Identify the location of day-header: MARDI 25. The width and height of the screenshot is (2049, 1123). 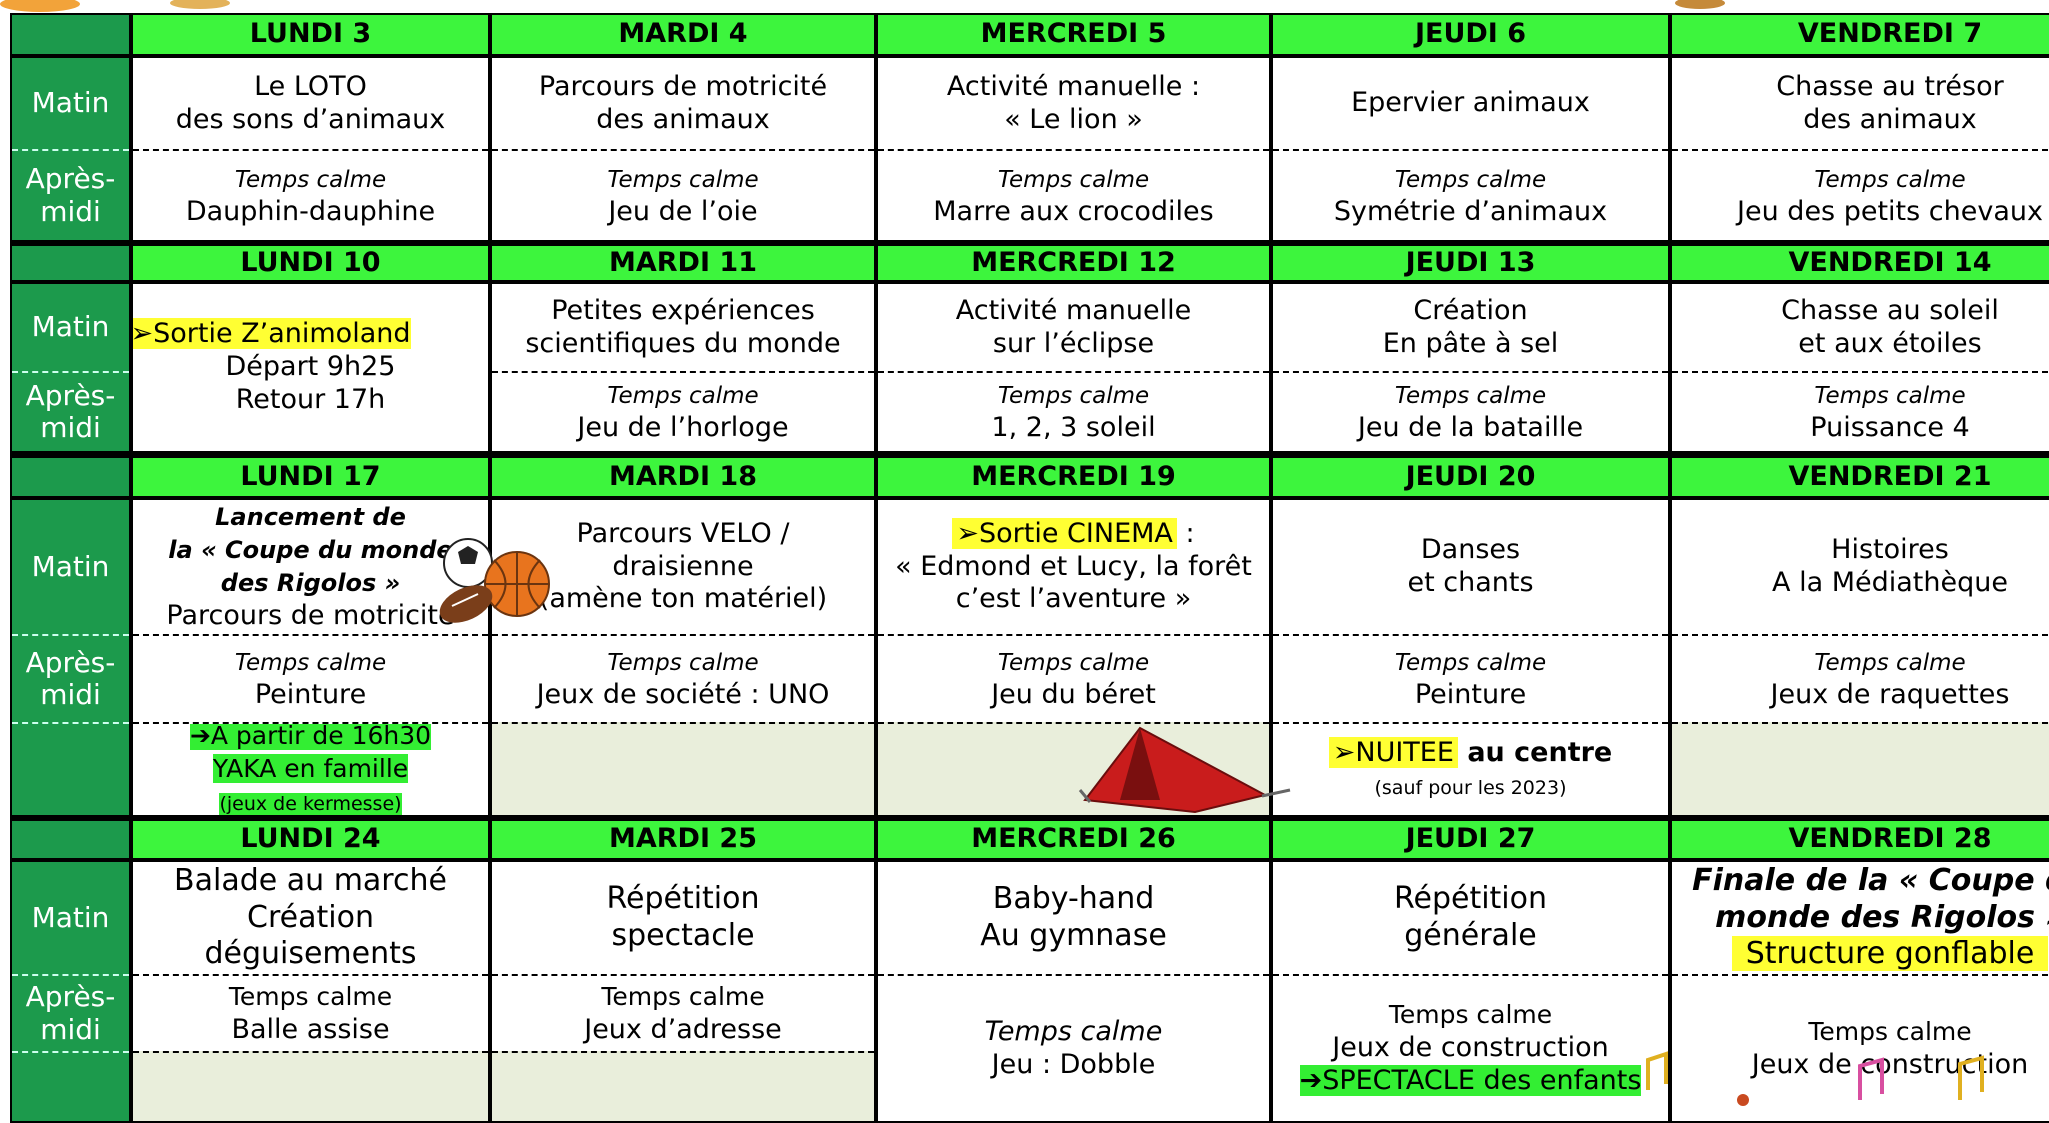
(683, 839).